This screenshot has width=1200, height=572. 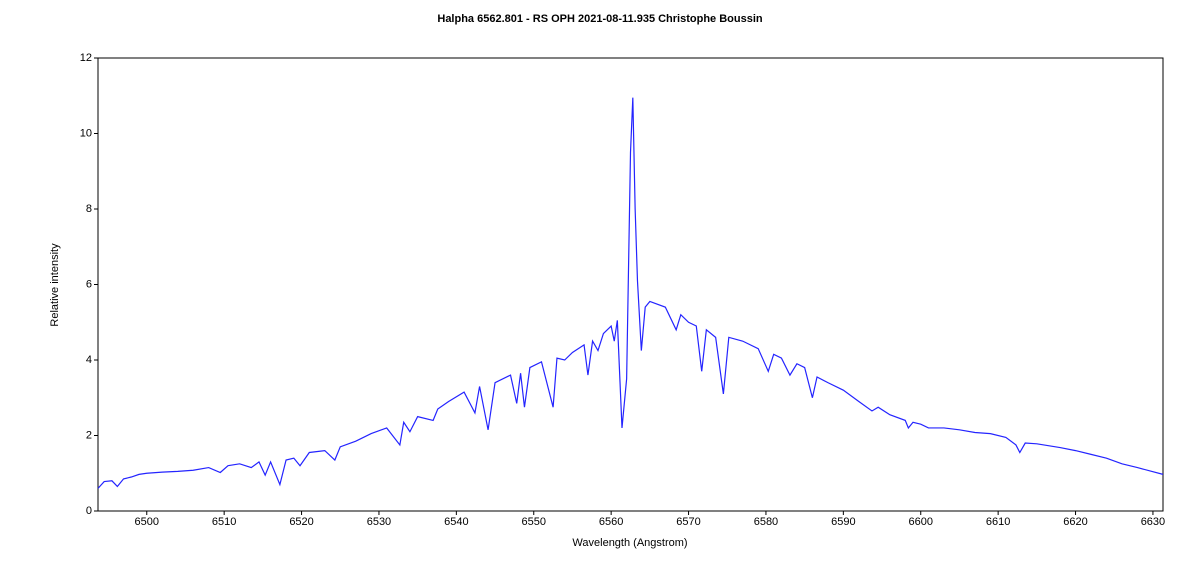 I want to click on x-tick-label: 6570, so click(x=688, y=522).